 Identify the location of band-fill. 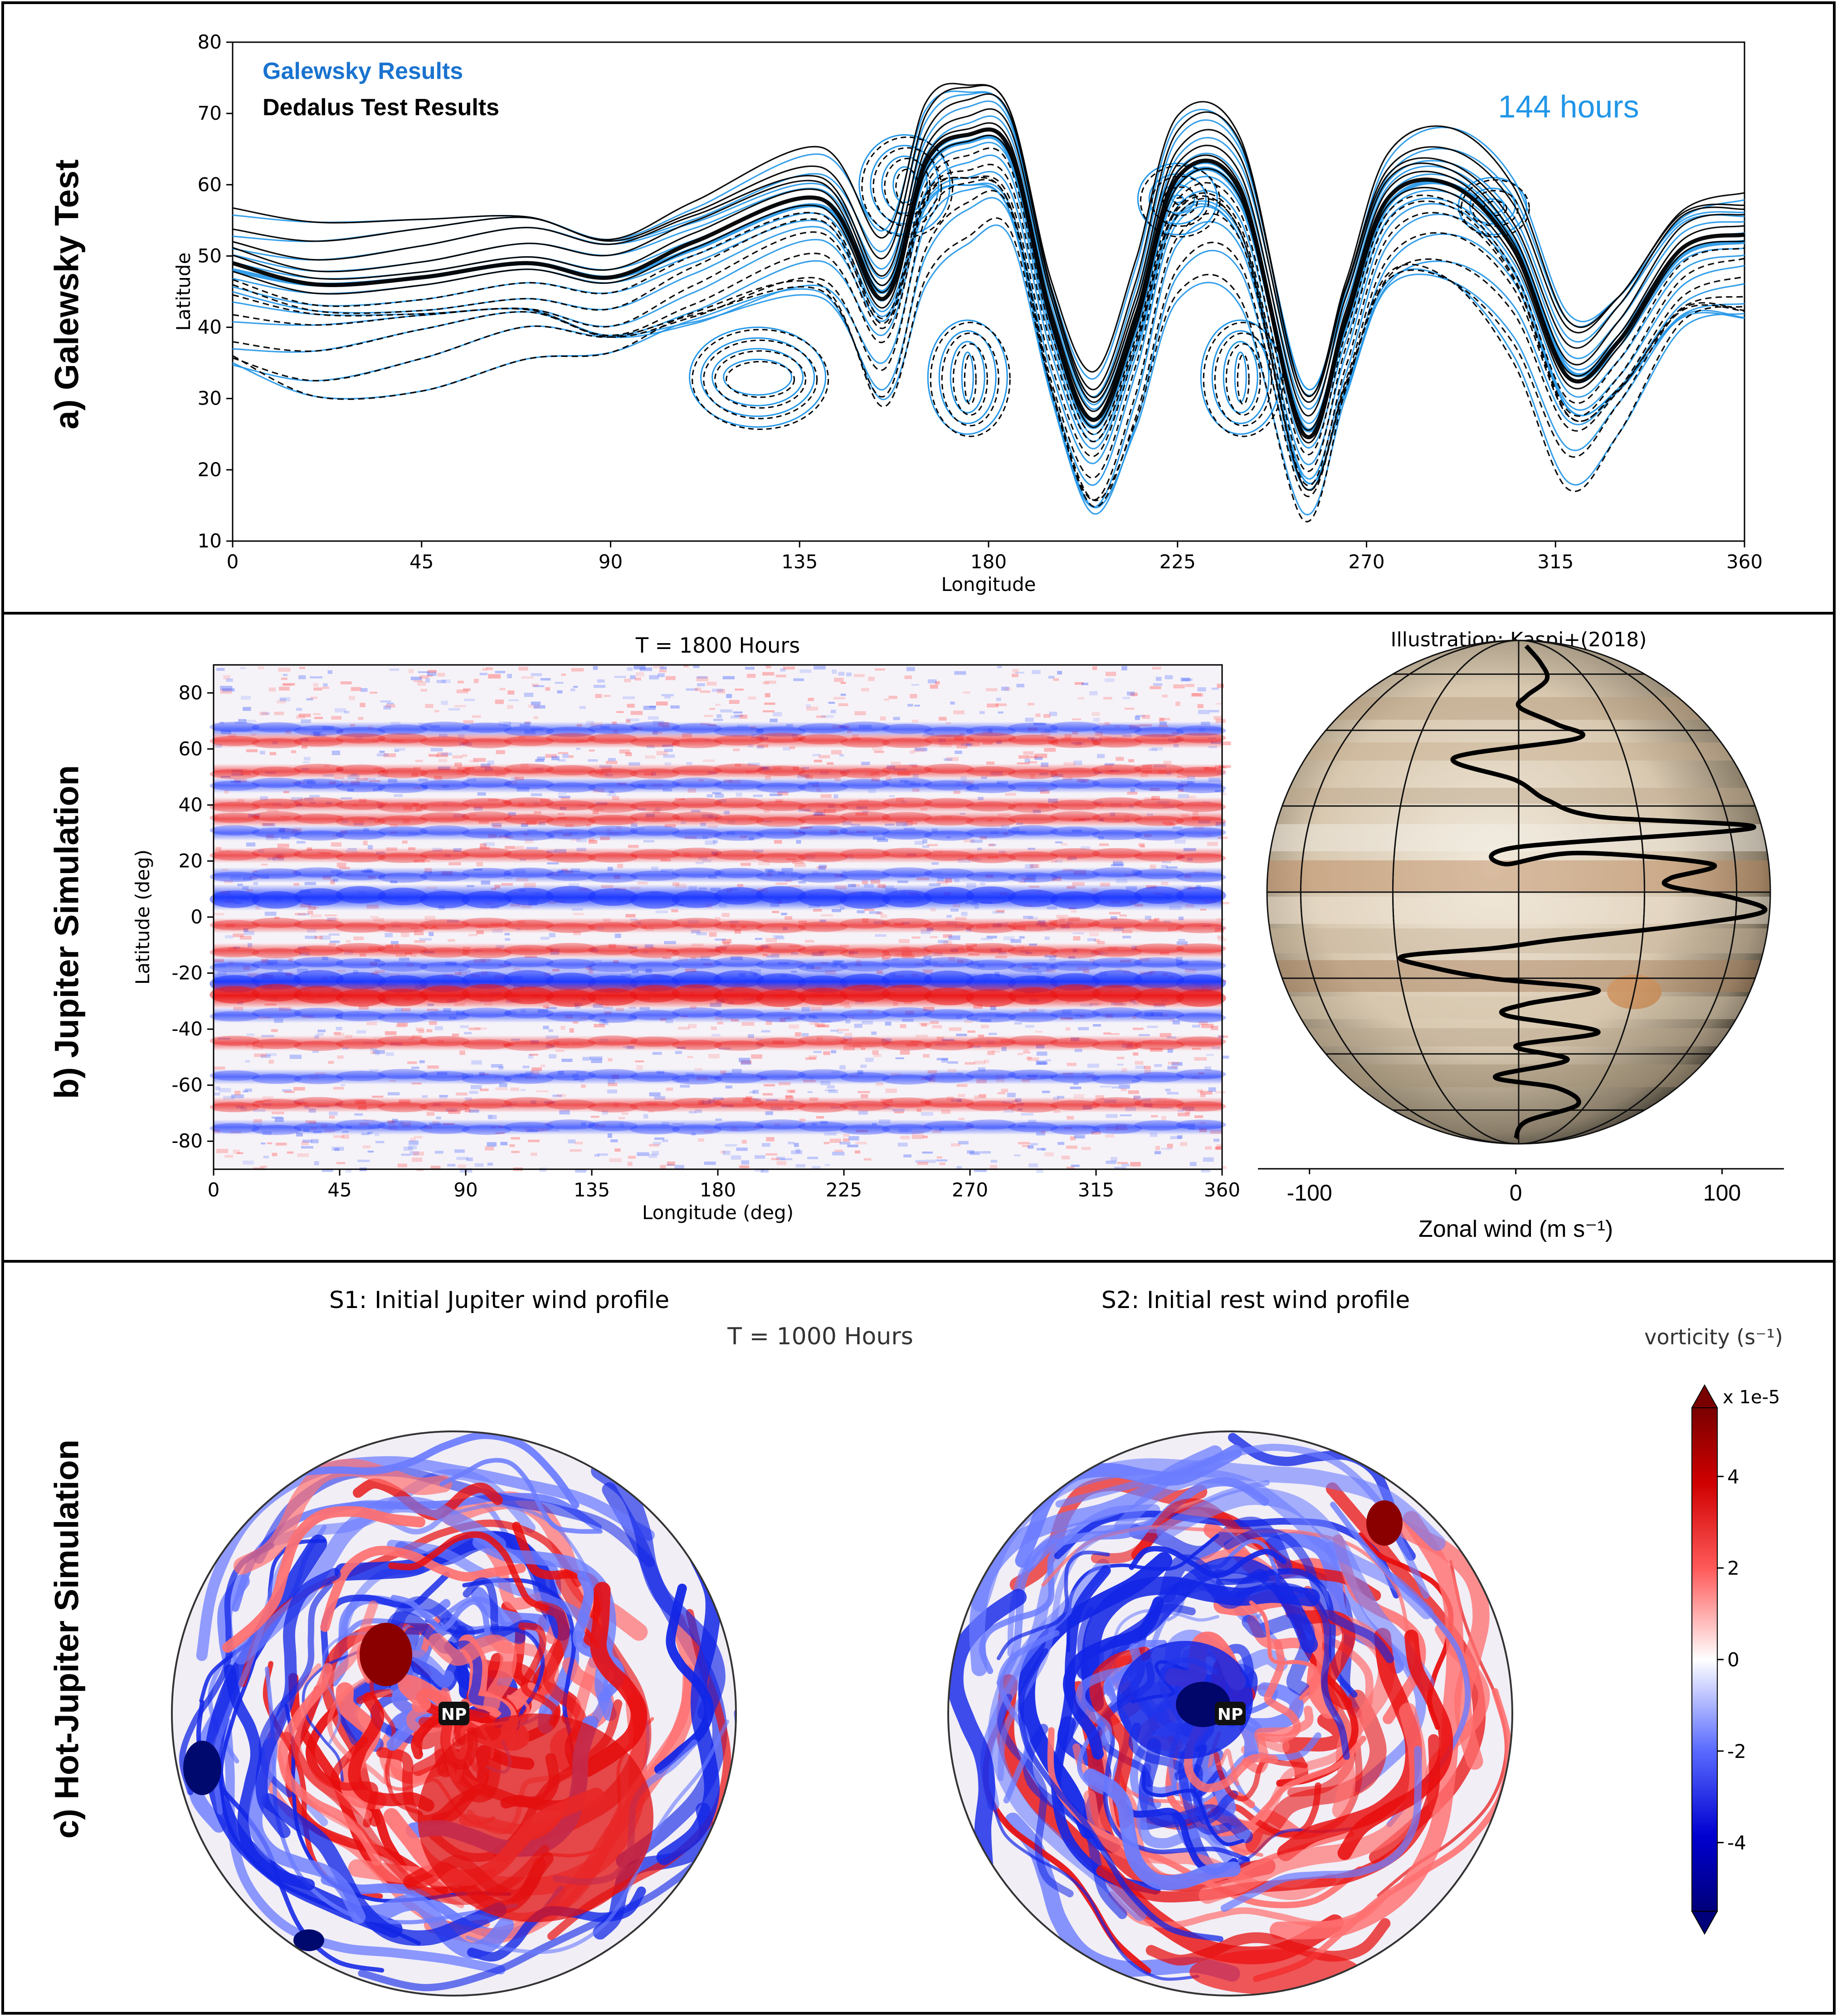
(718, 925).